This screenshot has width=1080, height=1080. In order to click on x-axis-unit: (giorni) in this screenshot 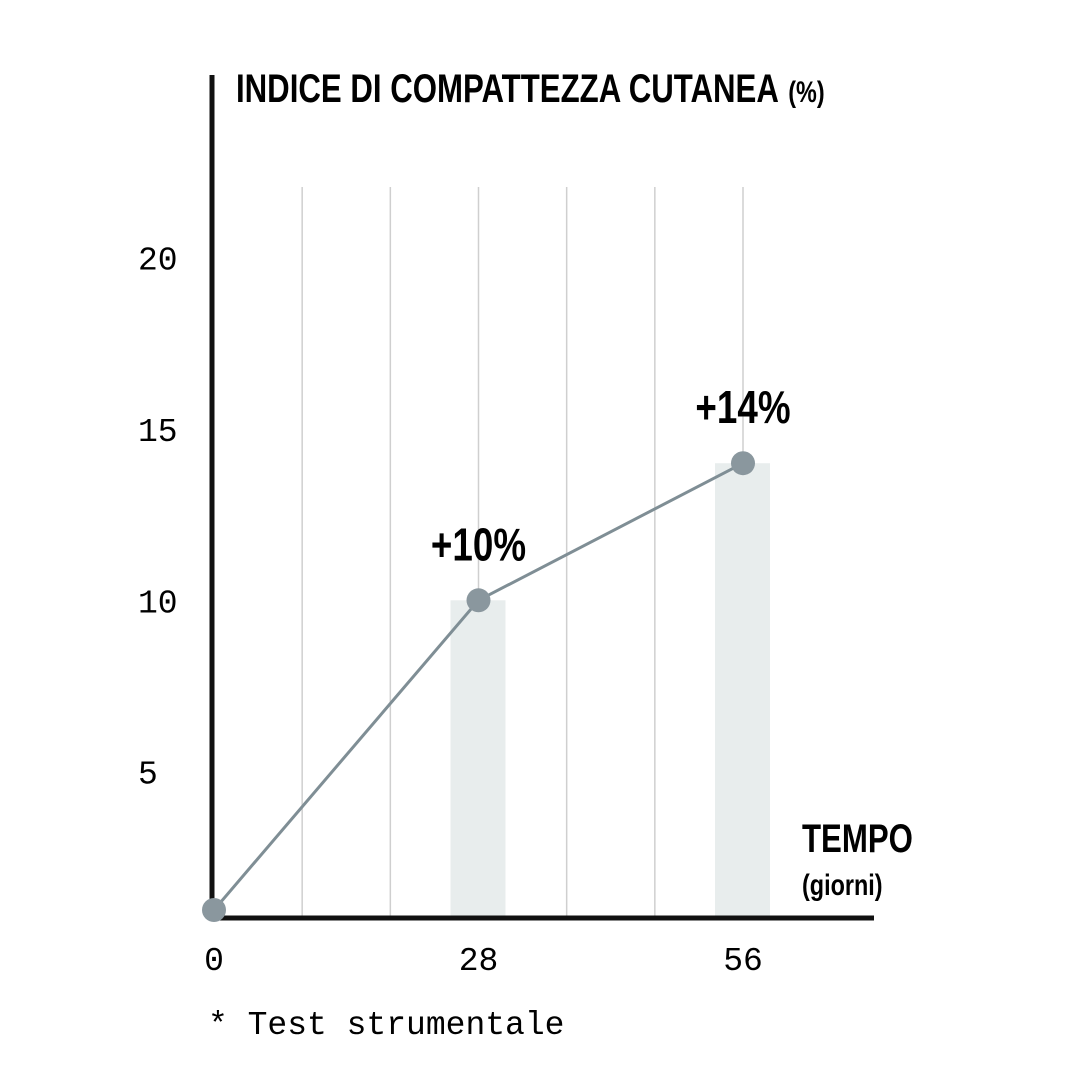, I will do `click(842, 884)`.